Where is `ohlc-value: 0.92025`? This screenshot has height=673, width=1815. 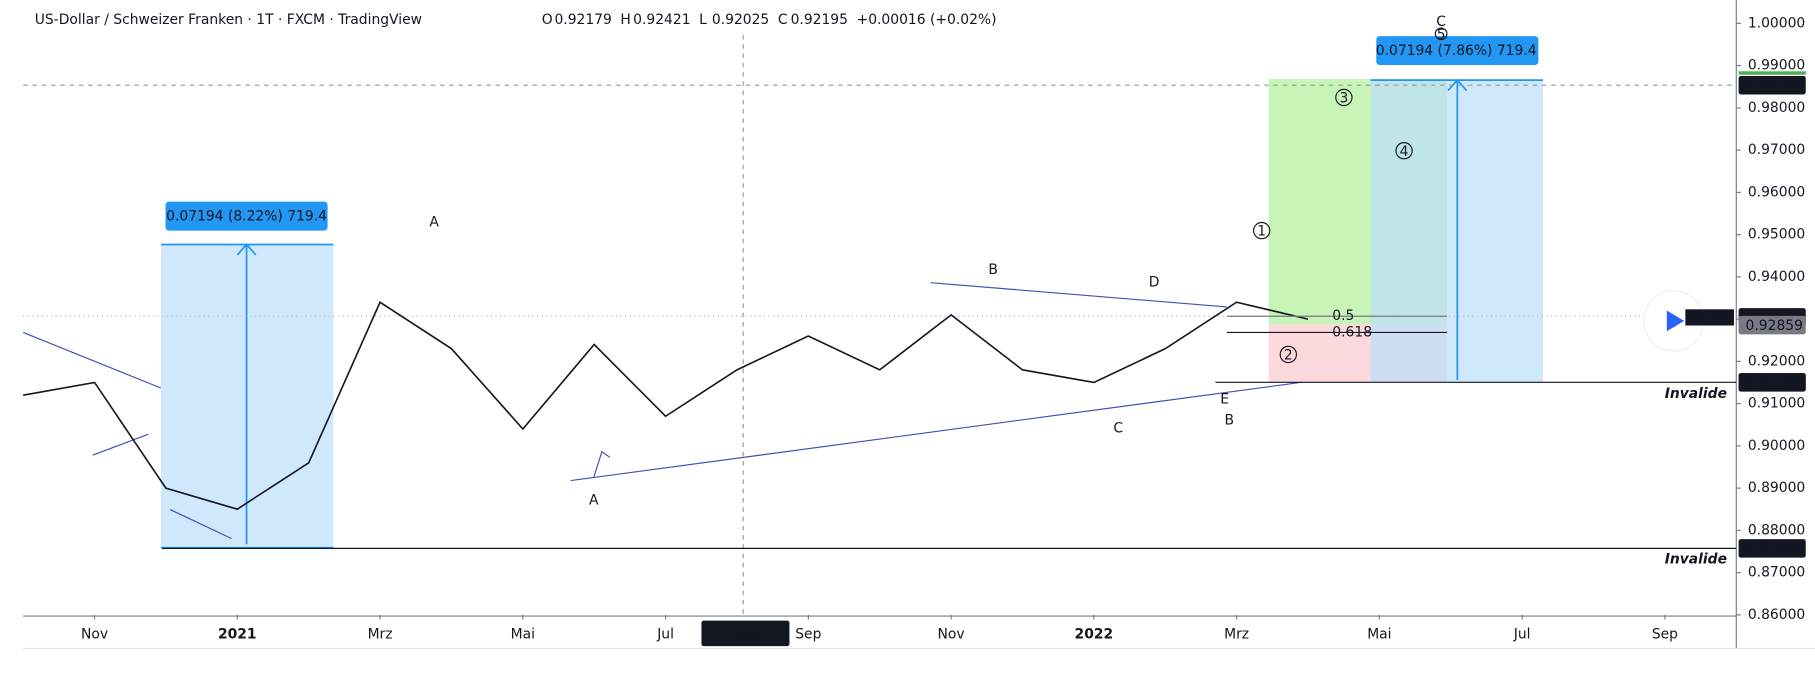
ohlc-value: 0.92025 is located at coordinates (740, 20).